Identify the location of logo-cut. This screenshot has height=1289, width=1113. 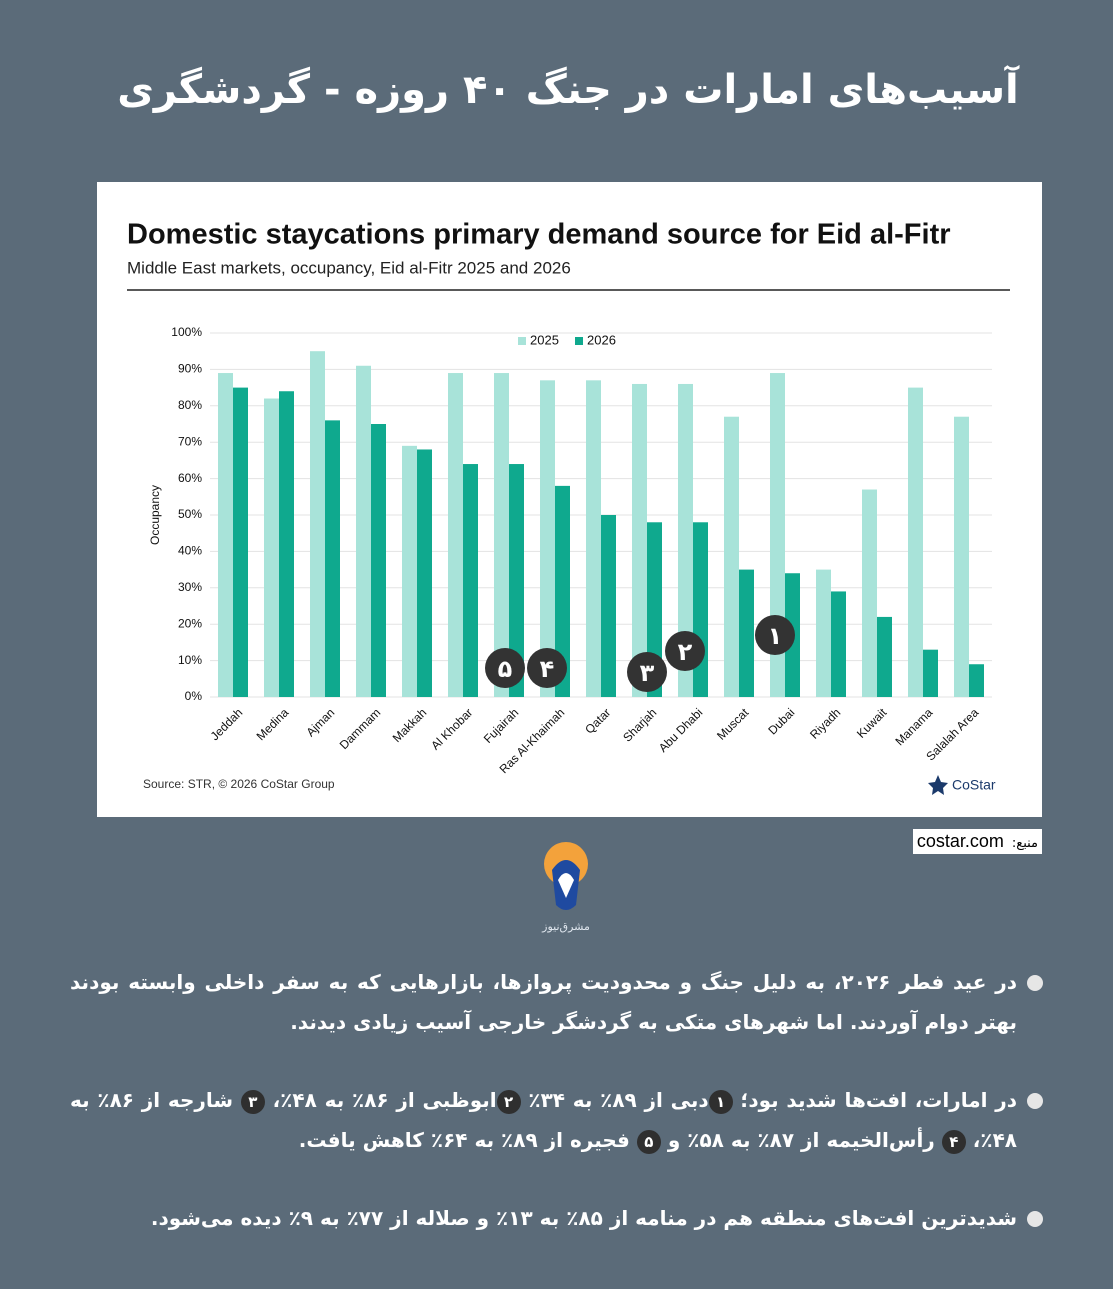
(566, 885).